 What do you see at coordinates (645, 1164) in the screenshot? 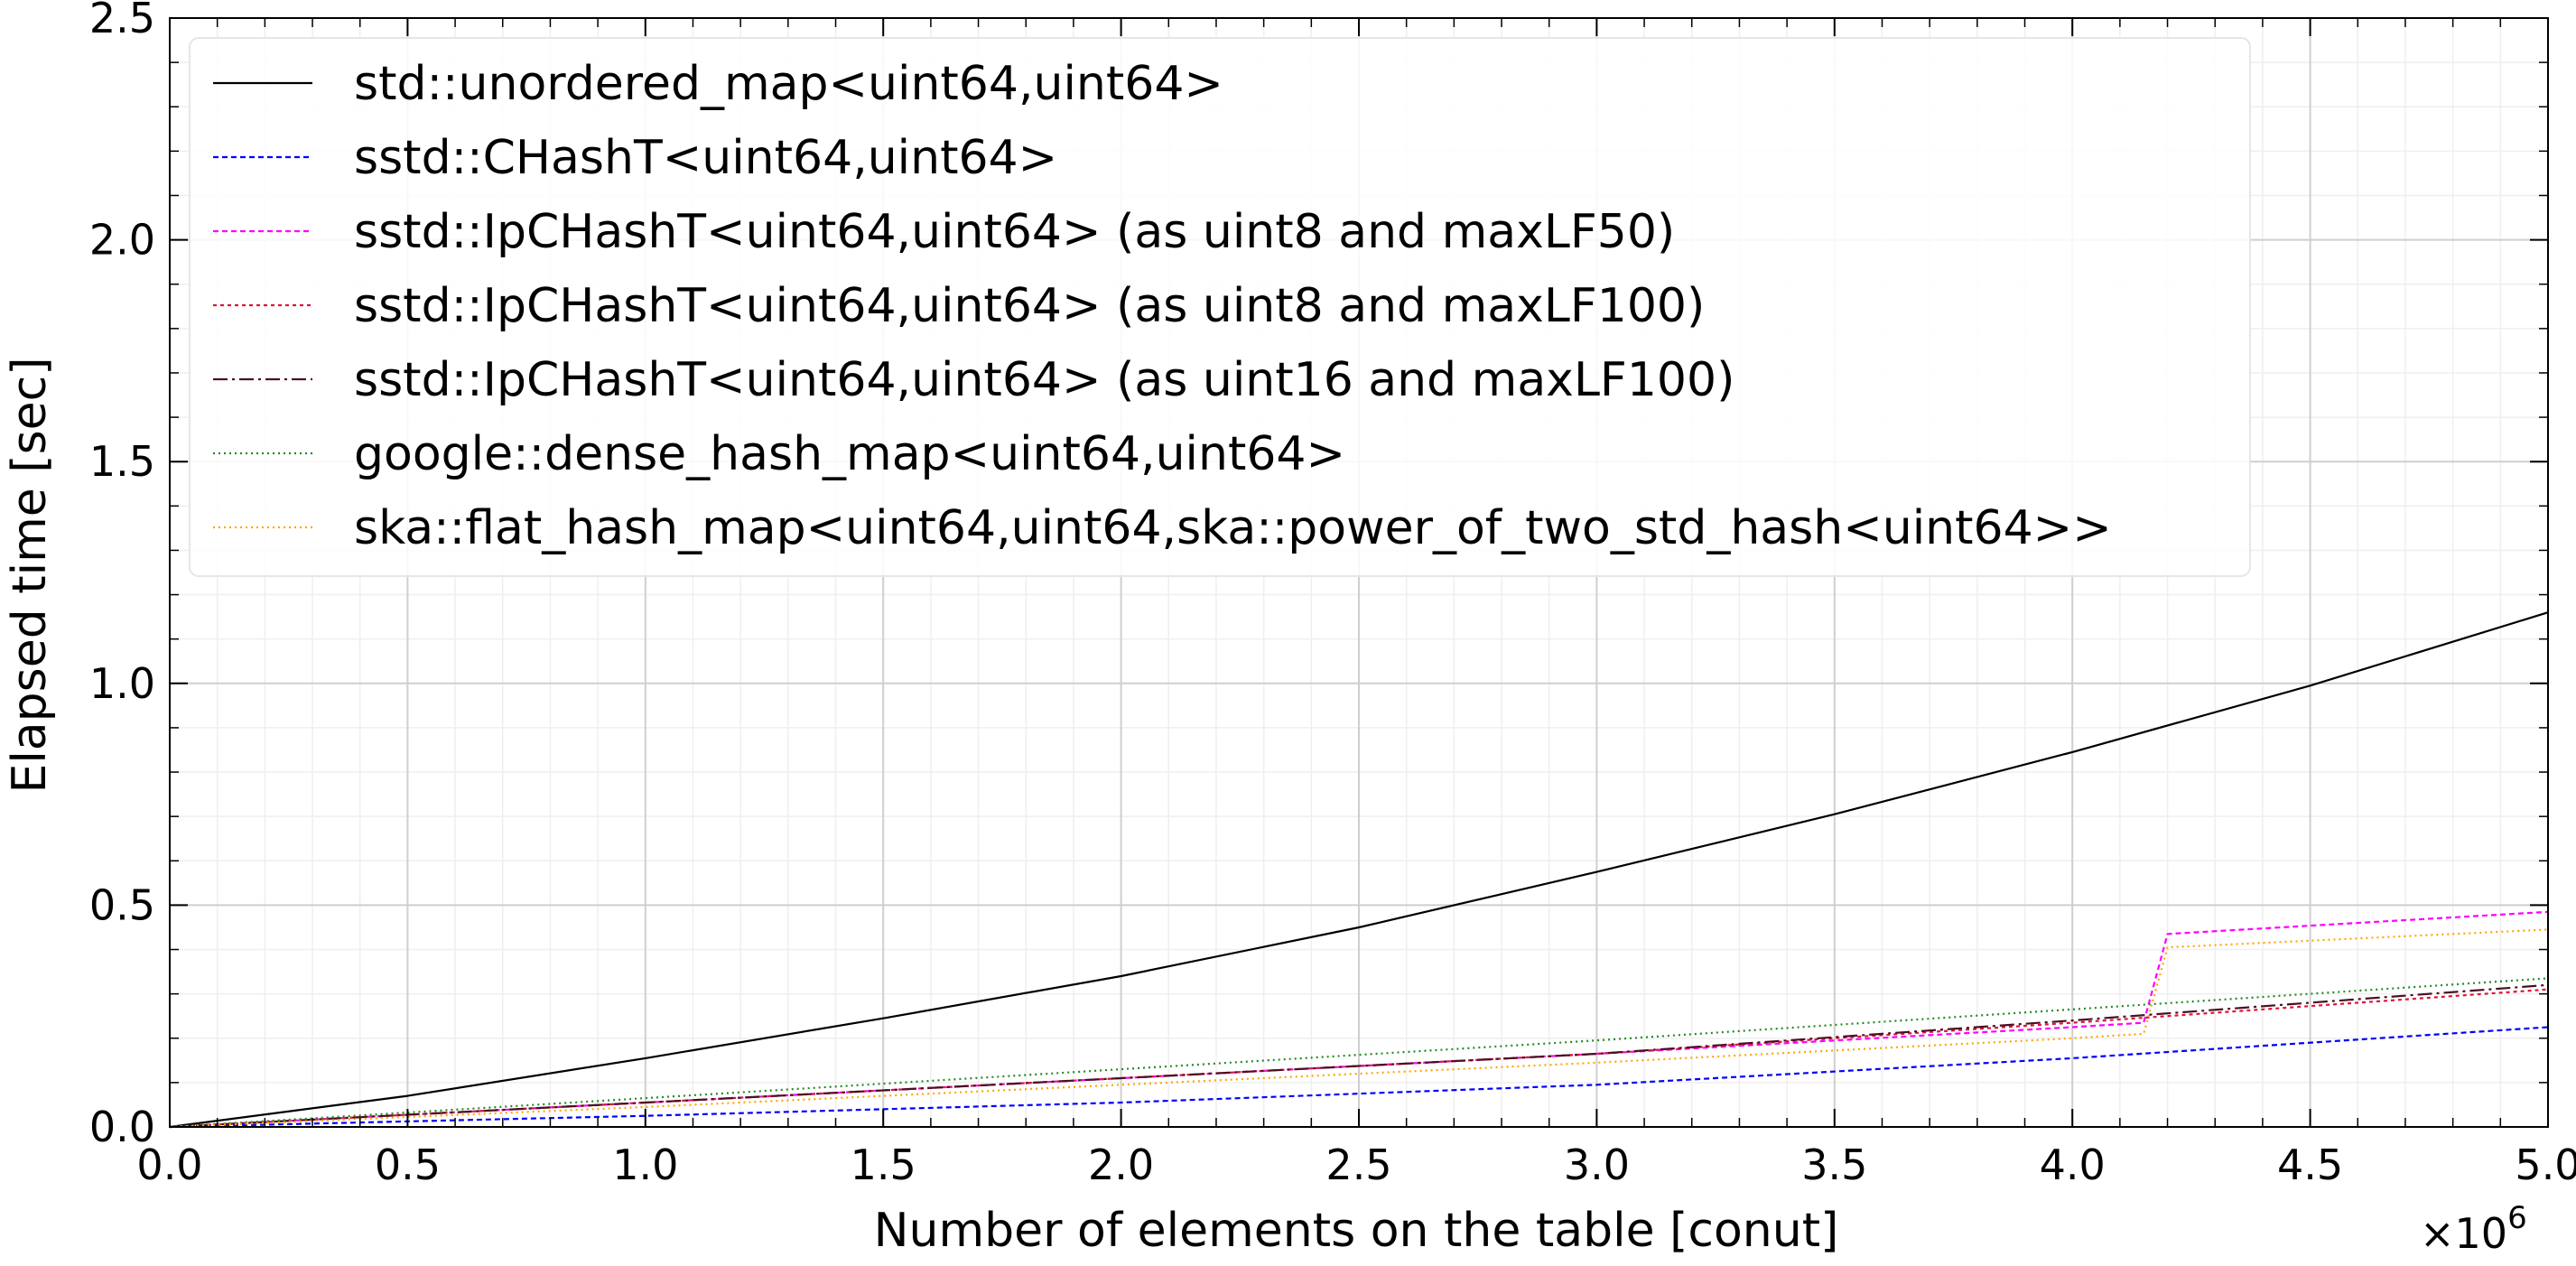
I see `x-tick-label: 1.0` at bounding box center [645, 1164].